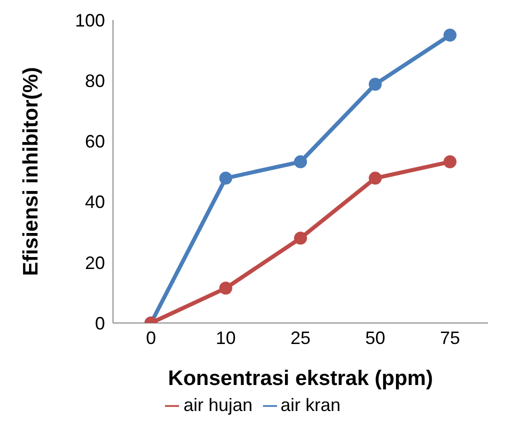 The height and width of the screenshot is (434, 516). Describe the element at coordinates (217, 405) in the screenshot. I see `legend-label: air hujan` at that location.